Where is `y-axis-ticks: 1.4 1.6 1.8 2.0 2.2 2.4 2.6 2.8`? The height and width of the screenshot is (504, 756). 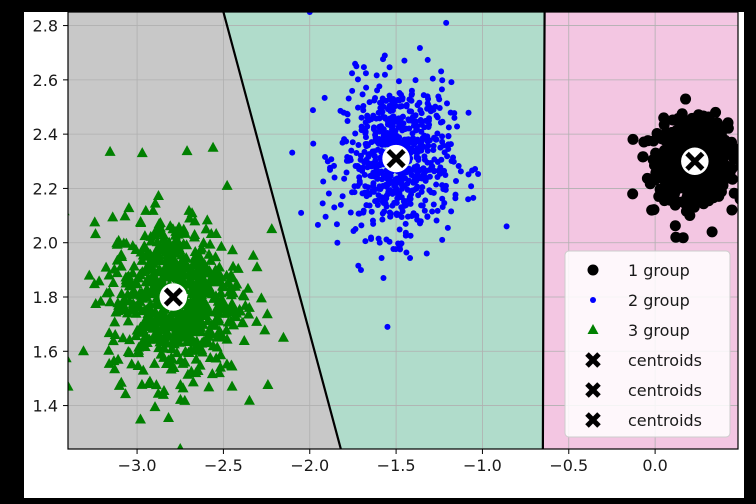
y-axis-ticks: 1.4 1.6 1.8 2.0 2.2 2.4 2.6 2.8 is located at coordinates (50, 216).